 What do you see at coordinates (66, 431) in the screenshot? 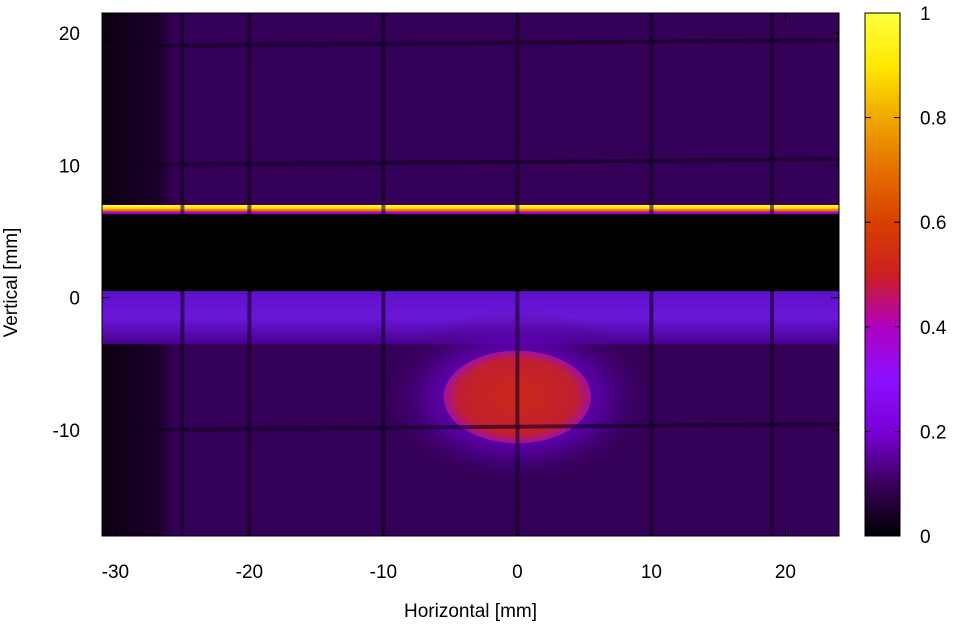
I see `y-tick-label: -10` at bounding box center [66, 431].